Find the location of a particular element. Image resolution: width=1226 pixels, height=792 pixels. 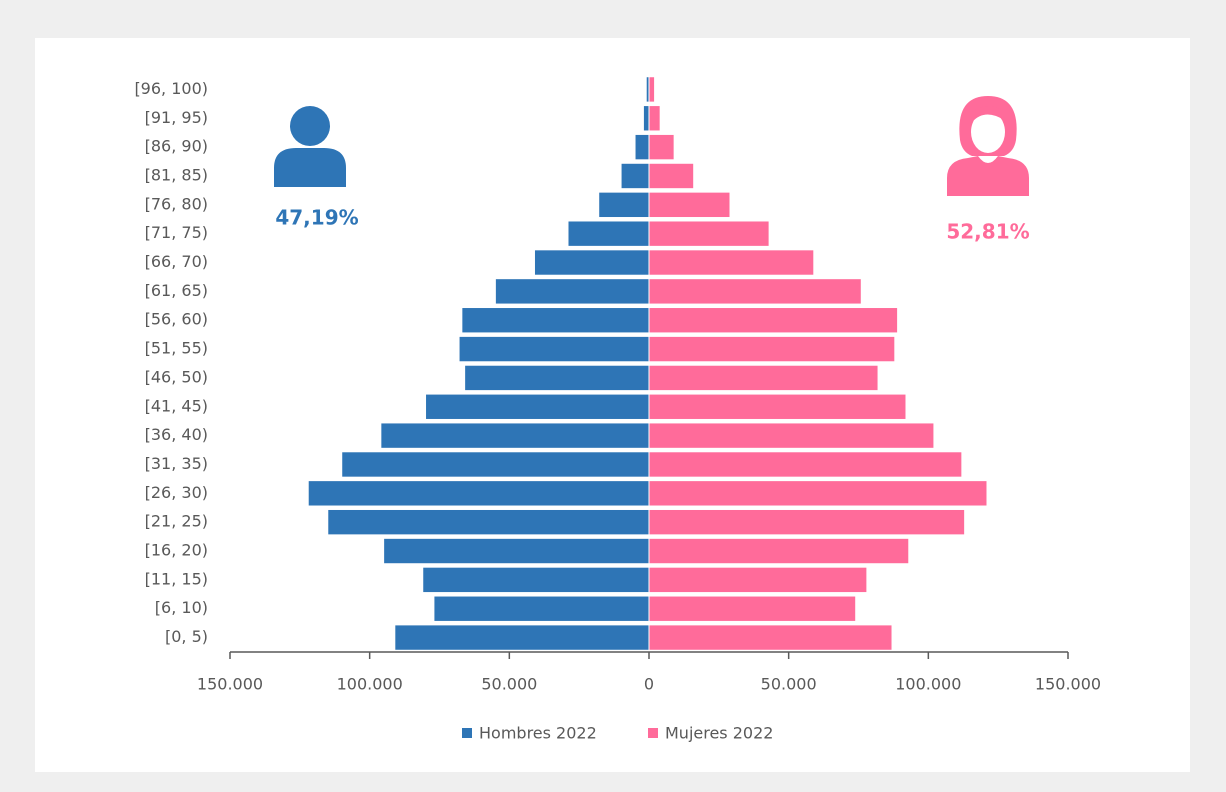

category-label: [36, 40) is located at coordinates (176, 434).